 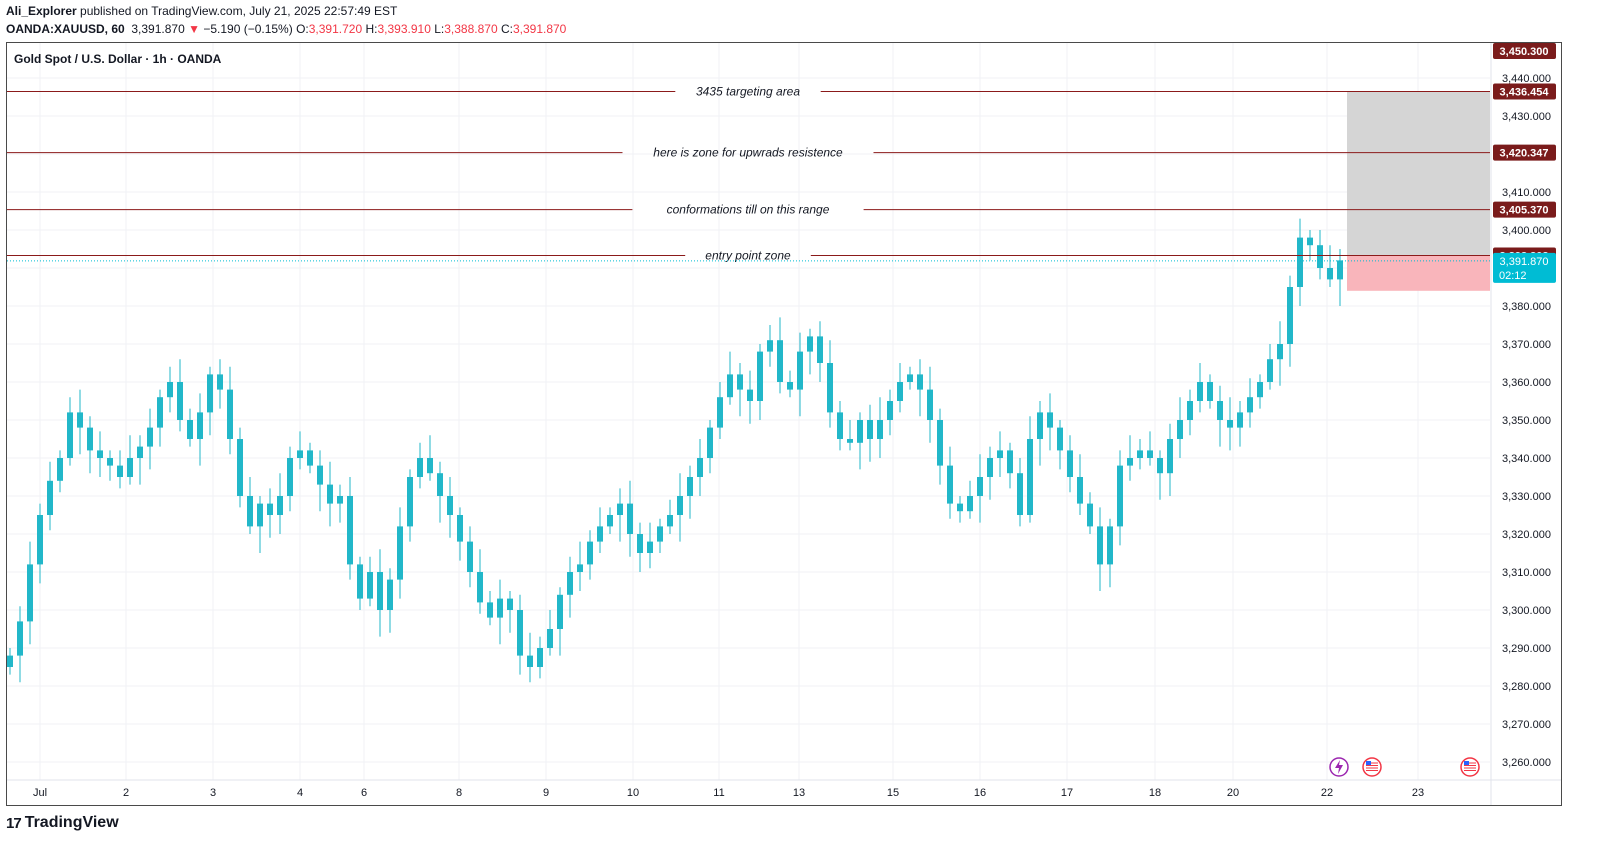 What do you see at coordinates (748, 210) in the screenshot?
I see `level-label: conformations till on this range` at bounding box center [748, 210].